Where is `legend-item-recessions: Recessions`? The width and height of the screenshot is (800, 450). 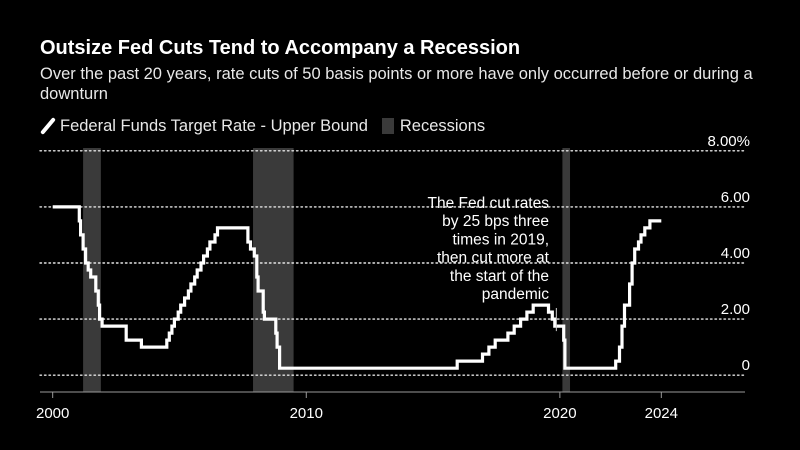
legend-item-recessions: Recessions is located at coordinates (433, 126).